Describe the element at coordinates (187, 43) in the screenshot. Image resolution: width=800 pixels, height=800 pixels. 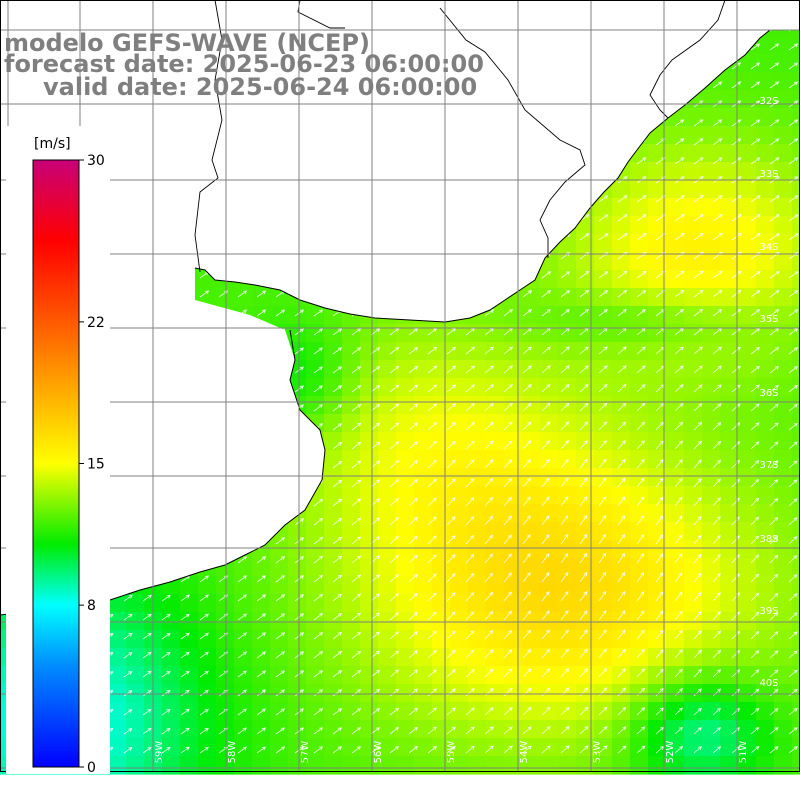
I see `model-title: modelo GEFS-WAVE (NCEP)` at that location.